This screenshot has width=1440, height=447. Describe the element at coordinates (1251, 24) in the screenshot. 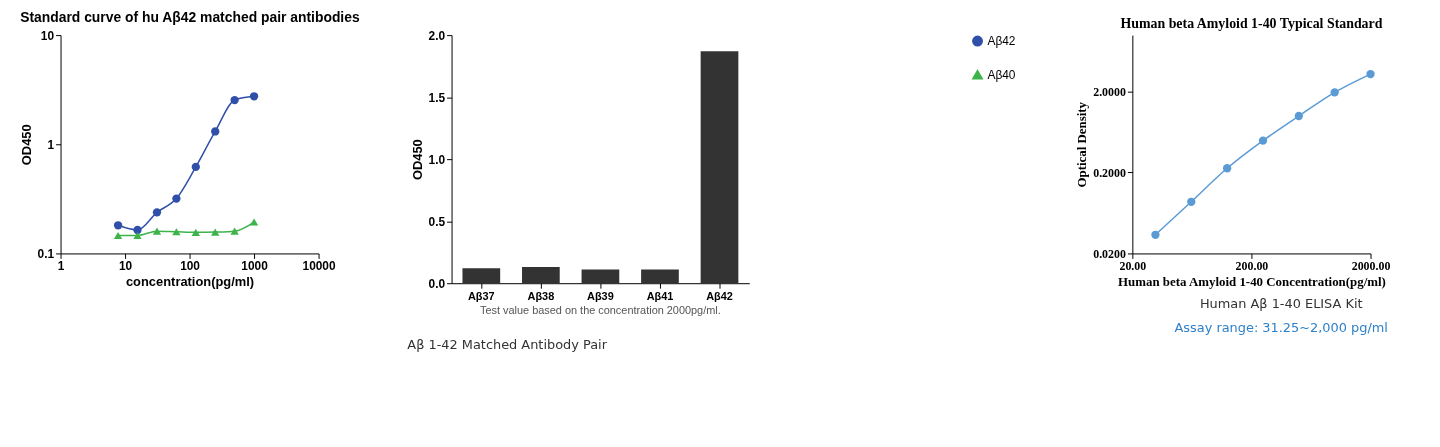

I see `chart-title: Human beta Amyloid 1-40 Typical Standard` at that location.